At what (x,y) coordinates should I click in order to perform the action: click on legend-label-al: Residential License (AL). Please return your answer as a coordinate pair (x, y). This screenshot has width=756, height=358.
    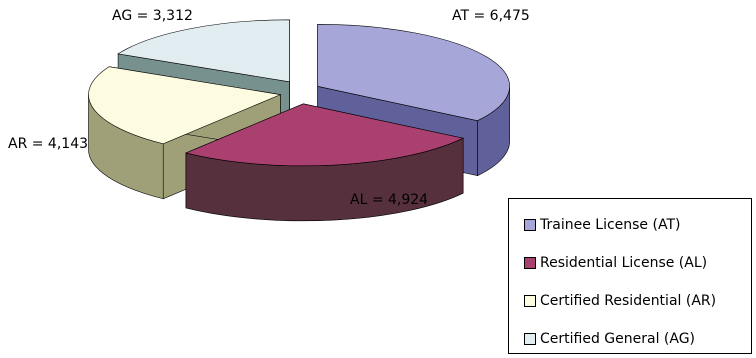
    Looking at the image, I should click on (624, 263).